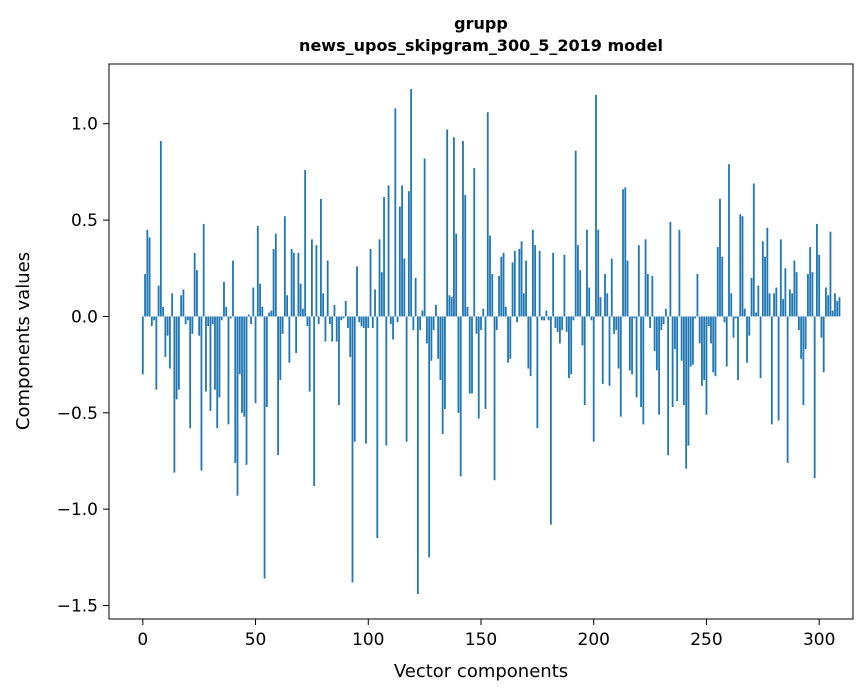 This screenshot has width=867, height=696. Describe the element at coordinates (481, 671) in the screenshot. I see `x-axis-label: Vector components` at that location.